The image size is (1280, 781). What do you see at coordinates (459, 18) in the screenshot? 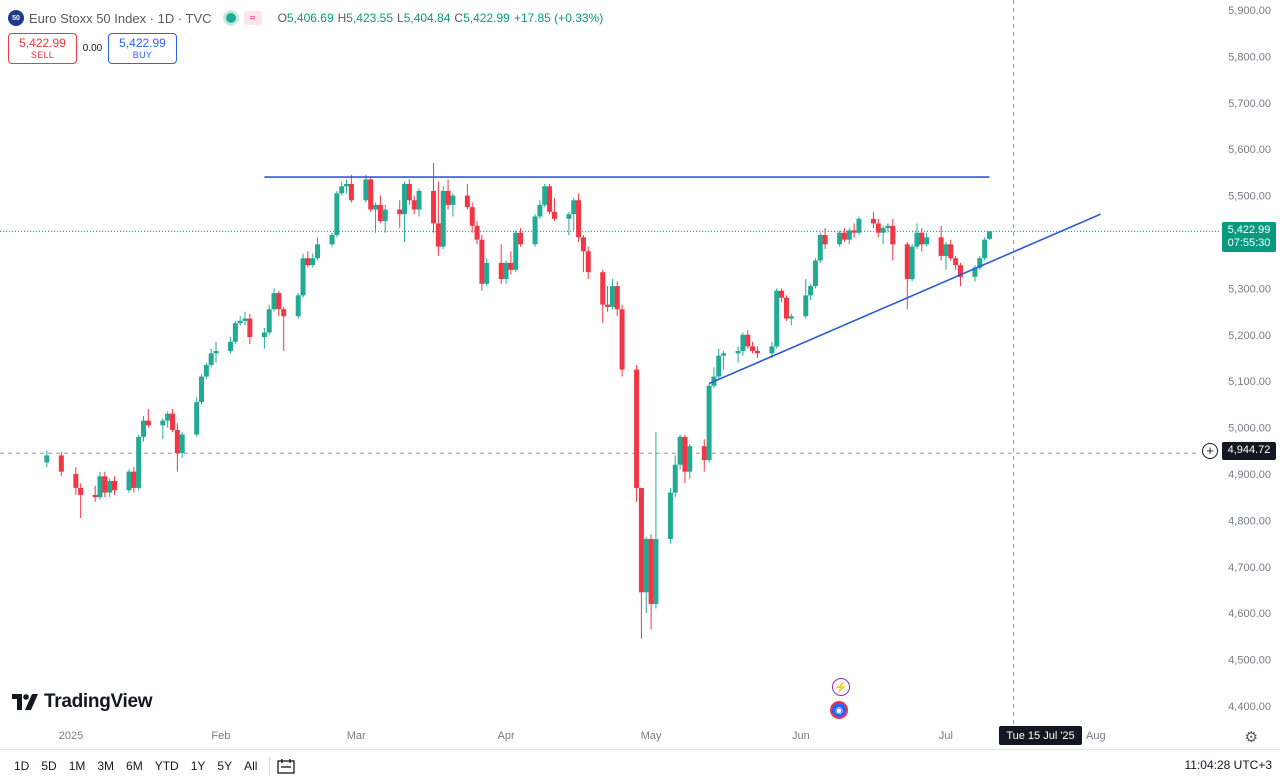
I see `close-key: C` at bounding box center [459, 18].